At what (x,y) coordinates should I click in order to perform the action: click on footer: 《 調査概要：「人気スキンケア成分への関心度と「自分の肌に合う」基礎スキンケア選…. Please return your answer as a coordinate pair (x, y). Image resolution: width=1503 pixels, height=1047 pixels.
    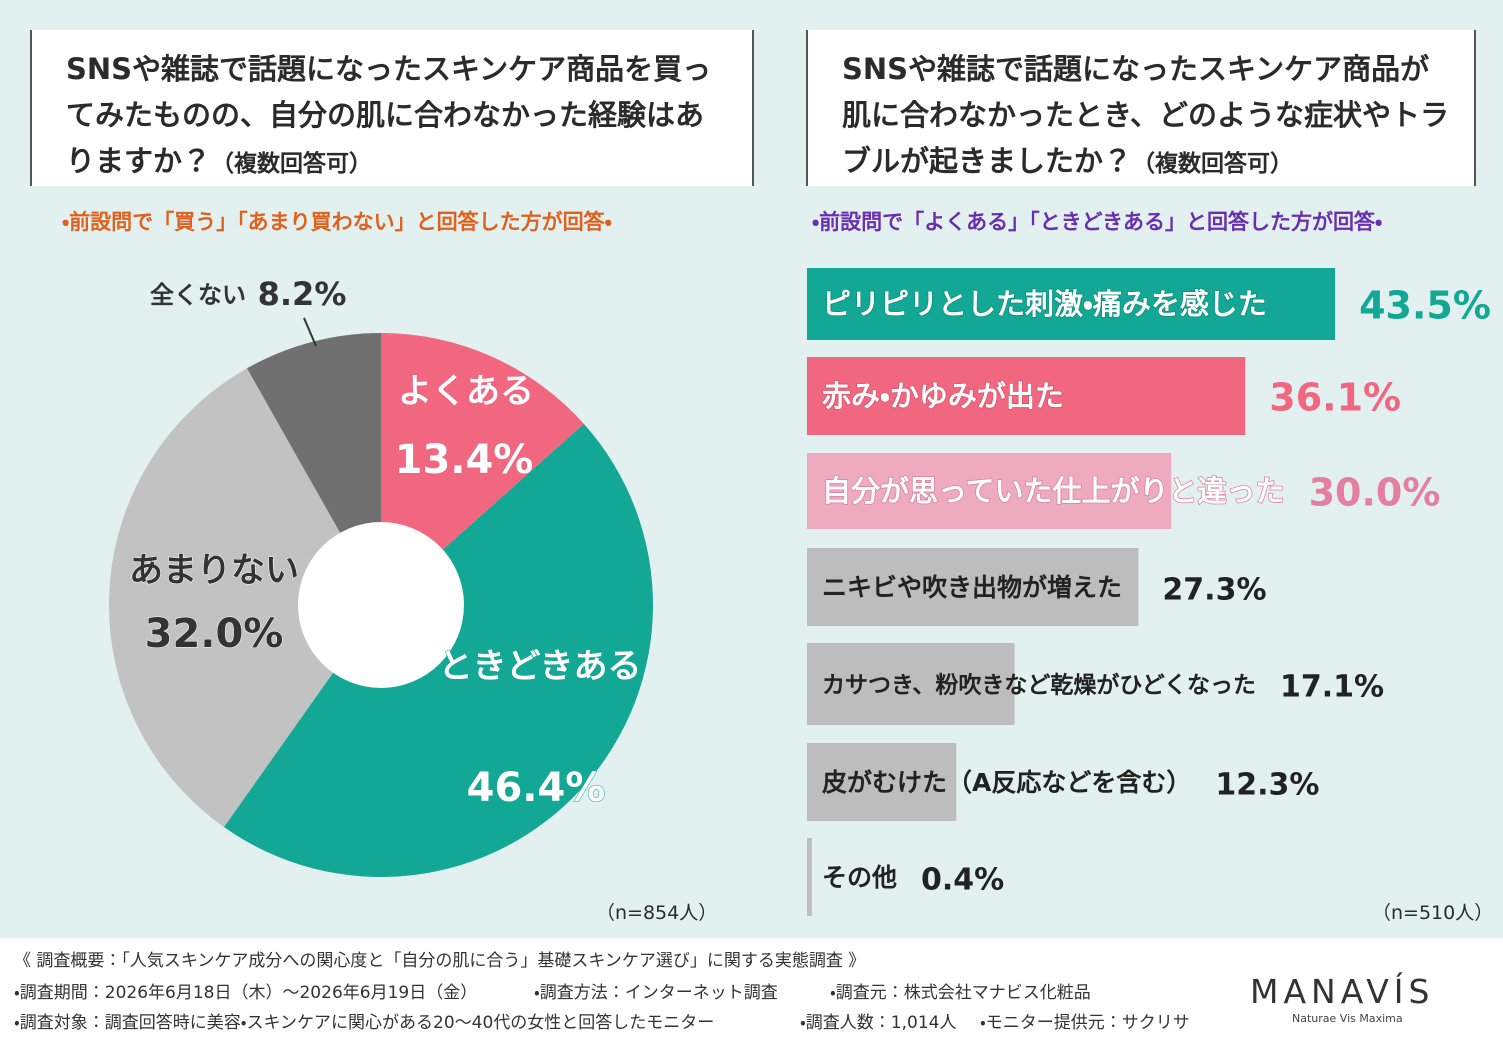
    Looking at the image, I should click on (751, 992).